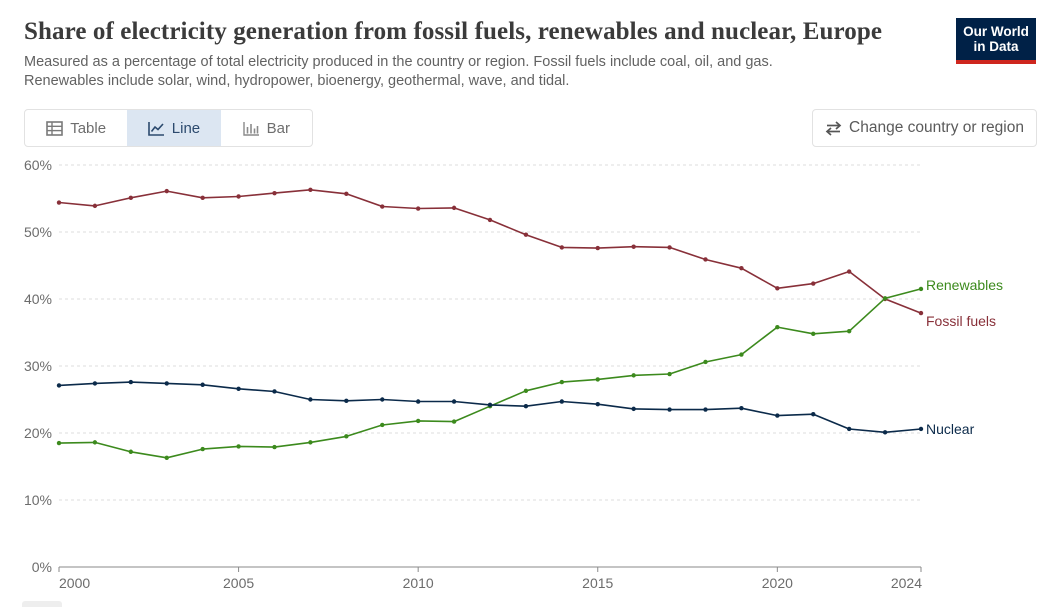 The image size is (1043, 607). Describe the element at coordinates (250, 128) in the screenshot. I see `bar-chart-icon` at that location.